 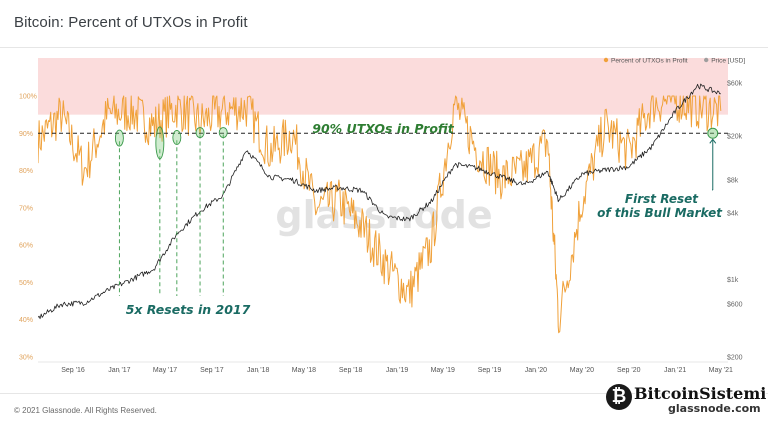 I want to click on x-tick-label: May '18, so click(x=304, y=370).